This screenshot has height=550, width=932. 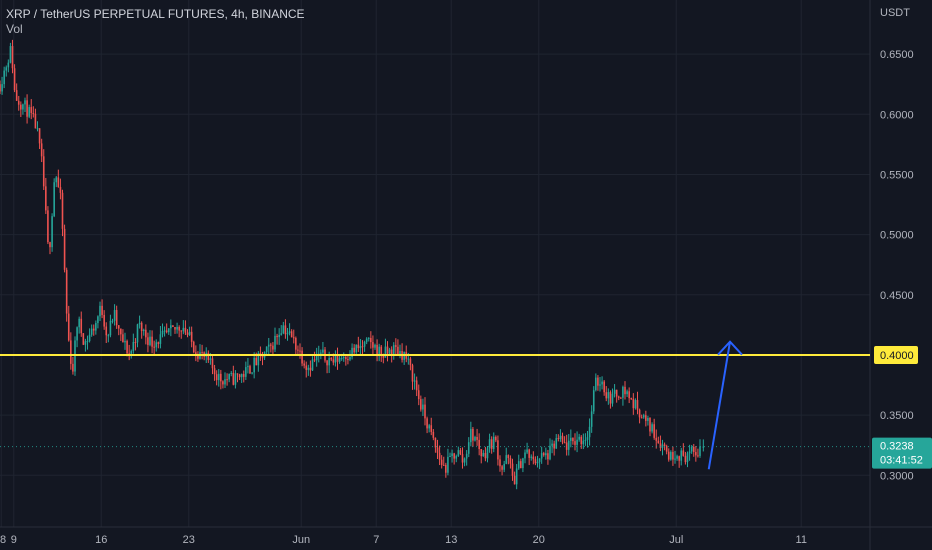 What do you see at coordinates (897, 447) in the screenshot?
I see `current-price-text: 0.3238` at bounding box center [897, 447].